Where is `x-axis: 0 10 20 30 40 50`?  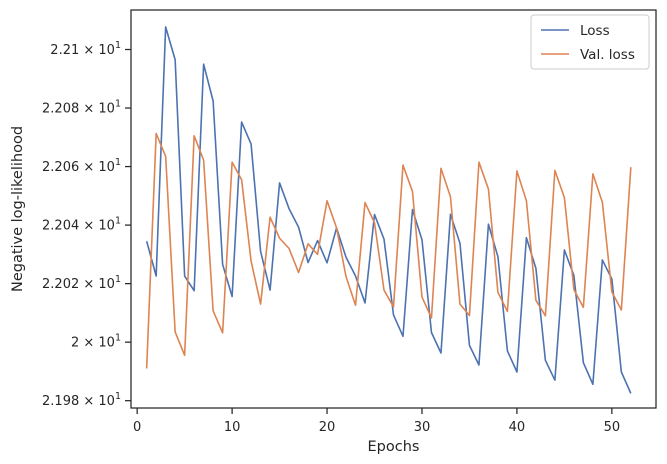 x-axis: 0 10 20 30 40 50 is located at coordinates (376, 421).